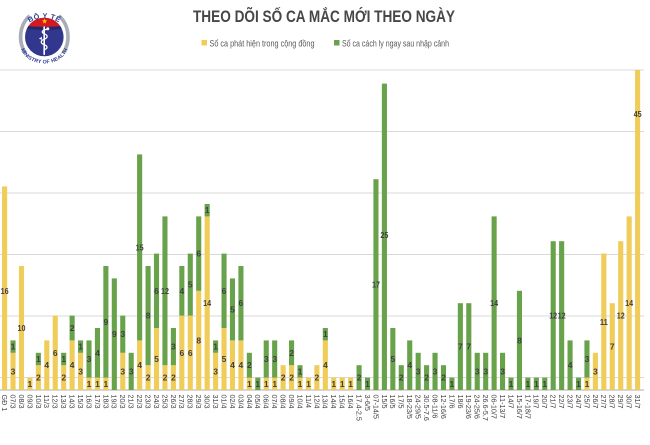 This screenshot has height=445, width=650. Describe the element at coordinates (375, 407) in the screenshot. I see `svg-text: 07-14/5` at that location.